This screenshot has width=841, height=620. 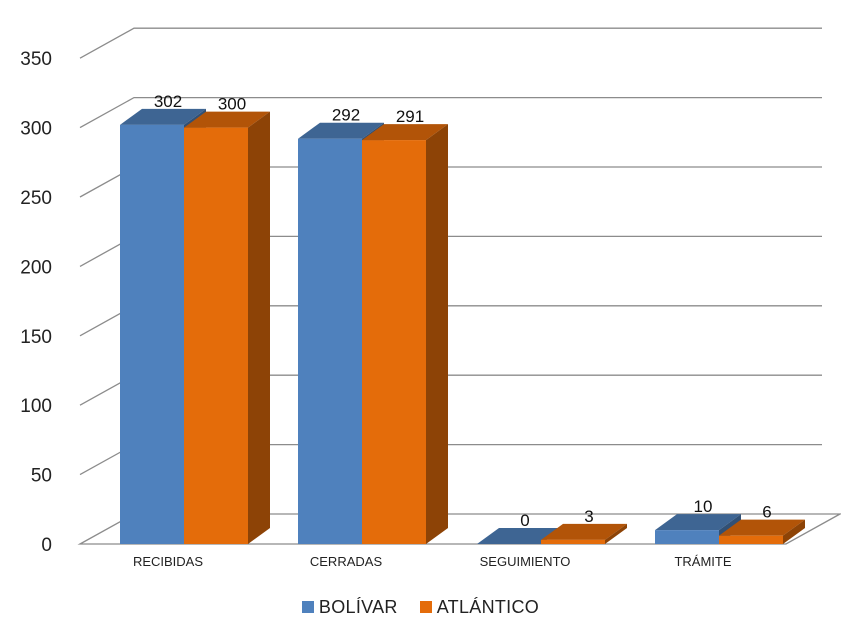 I want to click on data-label: 3, so click(x=588, y=516).